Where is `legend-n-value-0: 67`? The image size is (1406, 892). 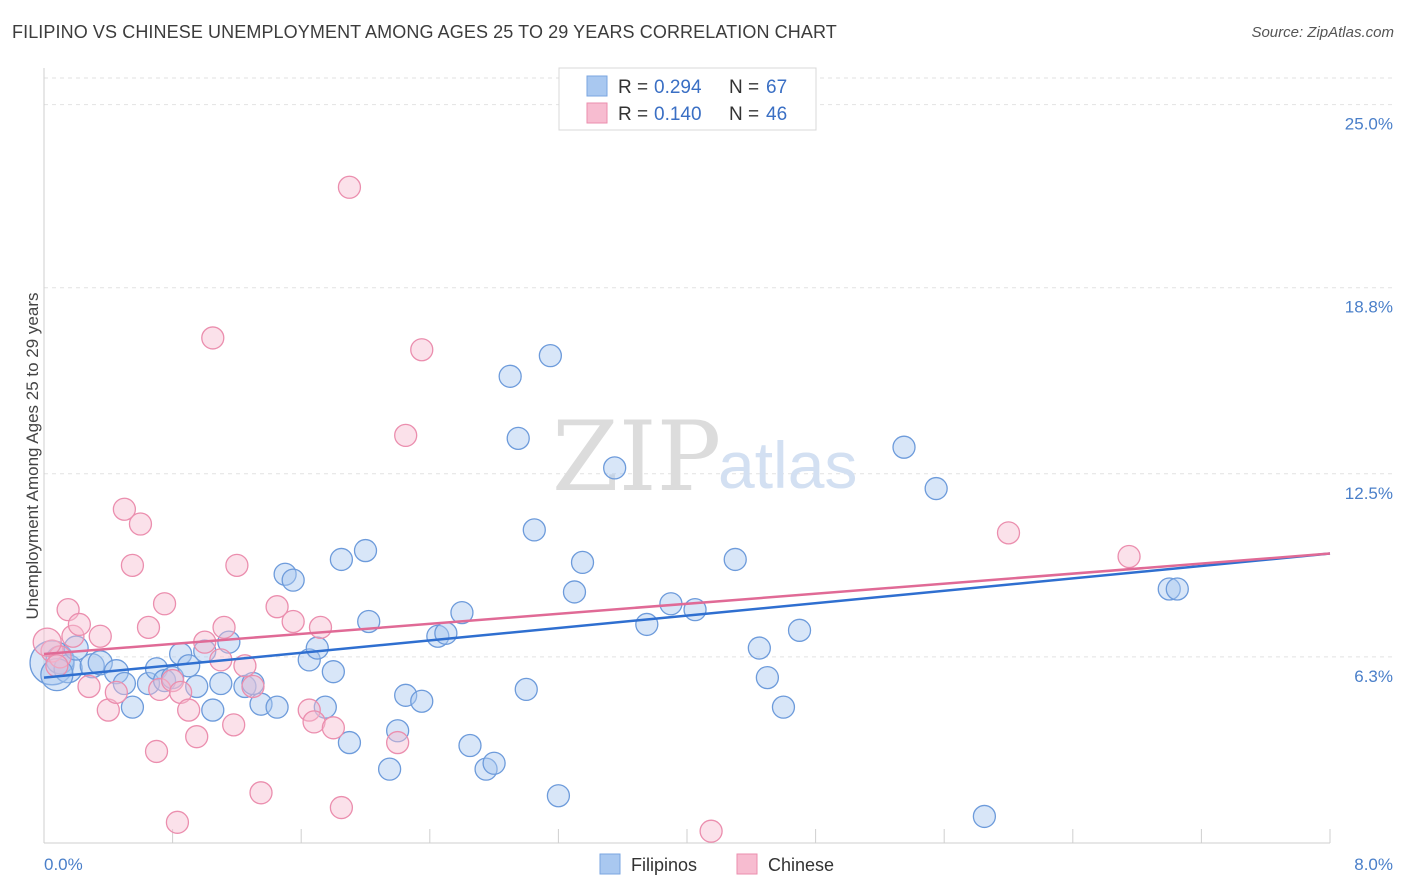
legend-n-value-0: 67 is located at coordinates (776, 87).